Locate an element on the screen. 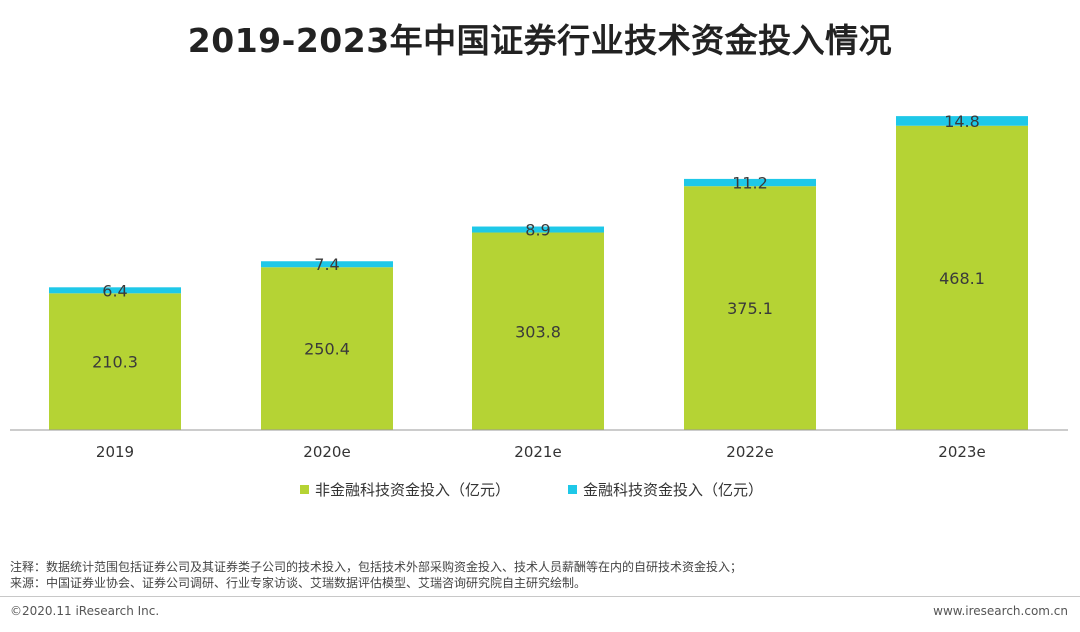  value-label-fintech-2022e: 11.2 is located at coordinates (750, 183).